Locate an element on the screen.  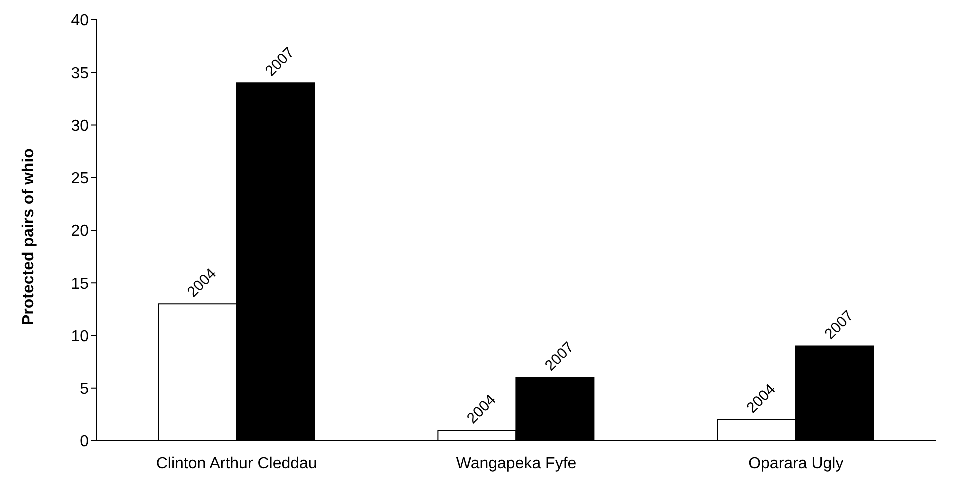
y-tick-label: 20 is located at coordinates (80, 231).